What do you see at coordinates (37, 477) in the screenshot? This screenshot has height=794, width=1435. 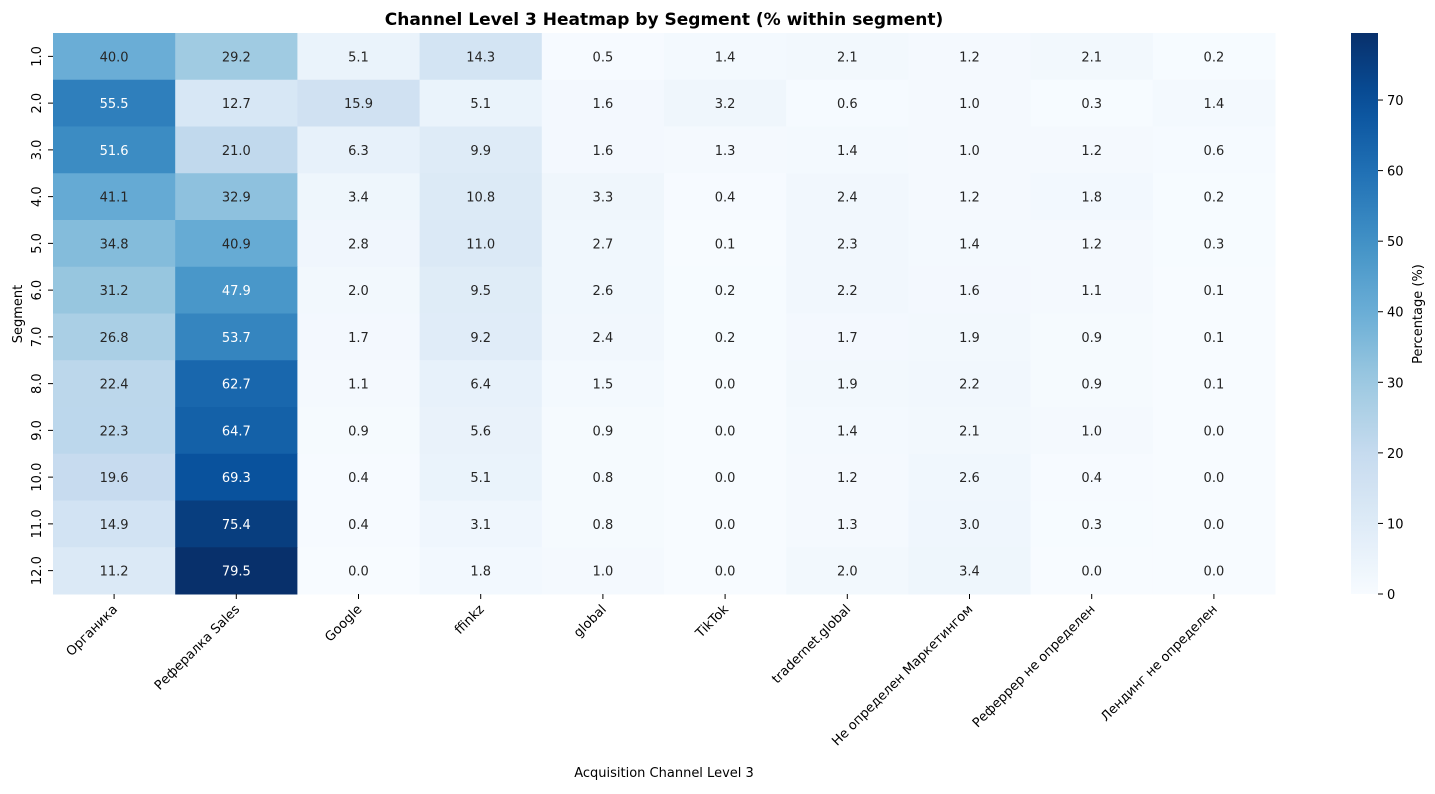 I see `y-tick-label: 10.0` at bounding box center [37, 477].